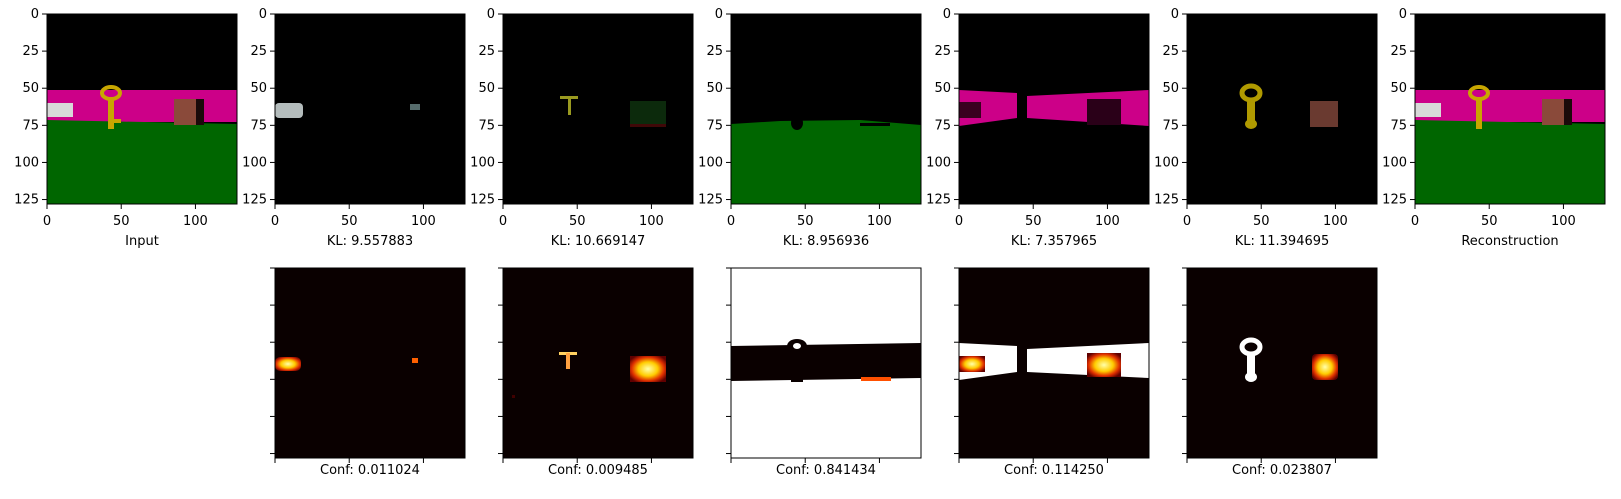  I want to click on wall-band, so click(142, 106).